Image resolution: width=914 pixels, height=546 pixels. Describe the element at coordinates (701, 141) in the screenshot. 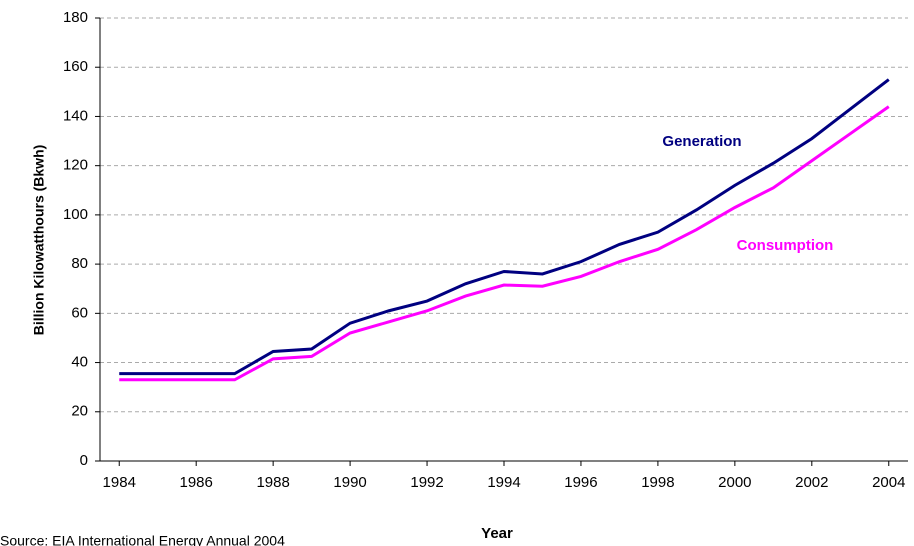

I see `series-label: Generation` at that location.